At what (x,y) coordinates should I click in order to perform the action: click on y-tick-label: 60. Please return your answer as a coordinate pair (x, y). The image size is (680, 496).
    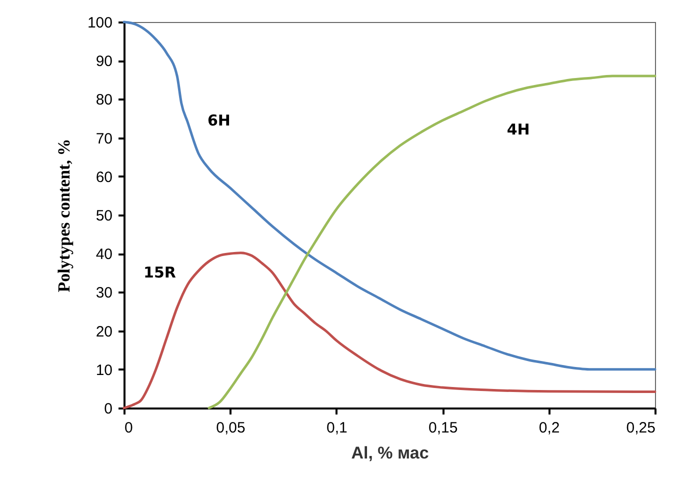
    Looking at the image, I should click on (104, 177).